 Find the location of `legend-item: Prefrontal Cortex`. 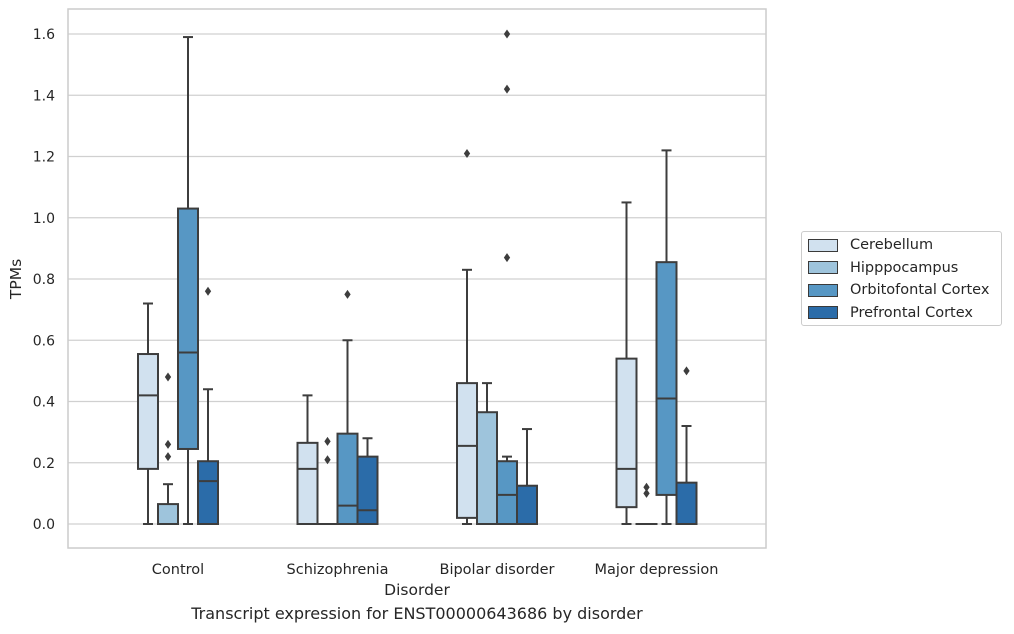

legend-item: Prefrontal Cortex is located at coordinates (890, 313).